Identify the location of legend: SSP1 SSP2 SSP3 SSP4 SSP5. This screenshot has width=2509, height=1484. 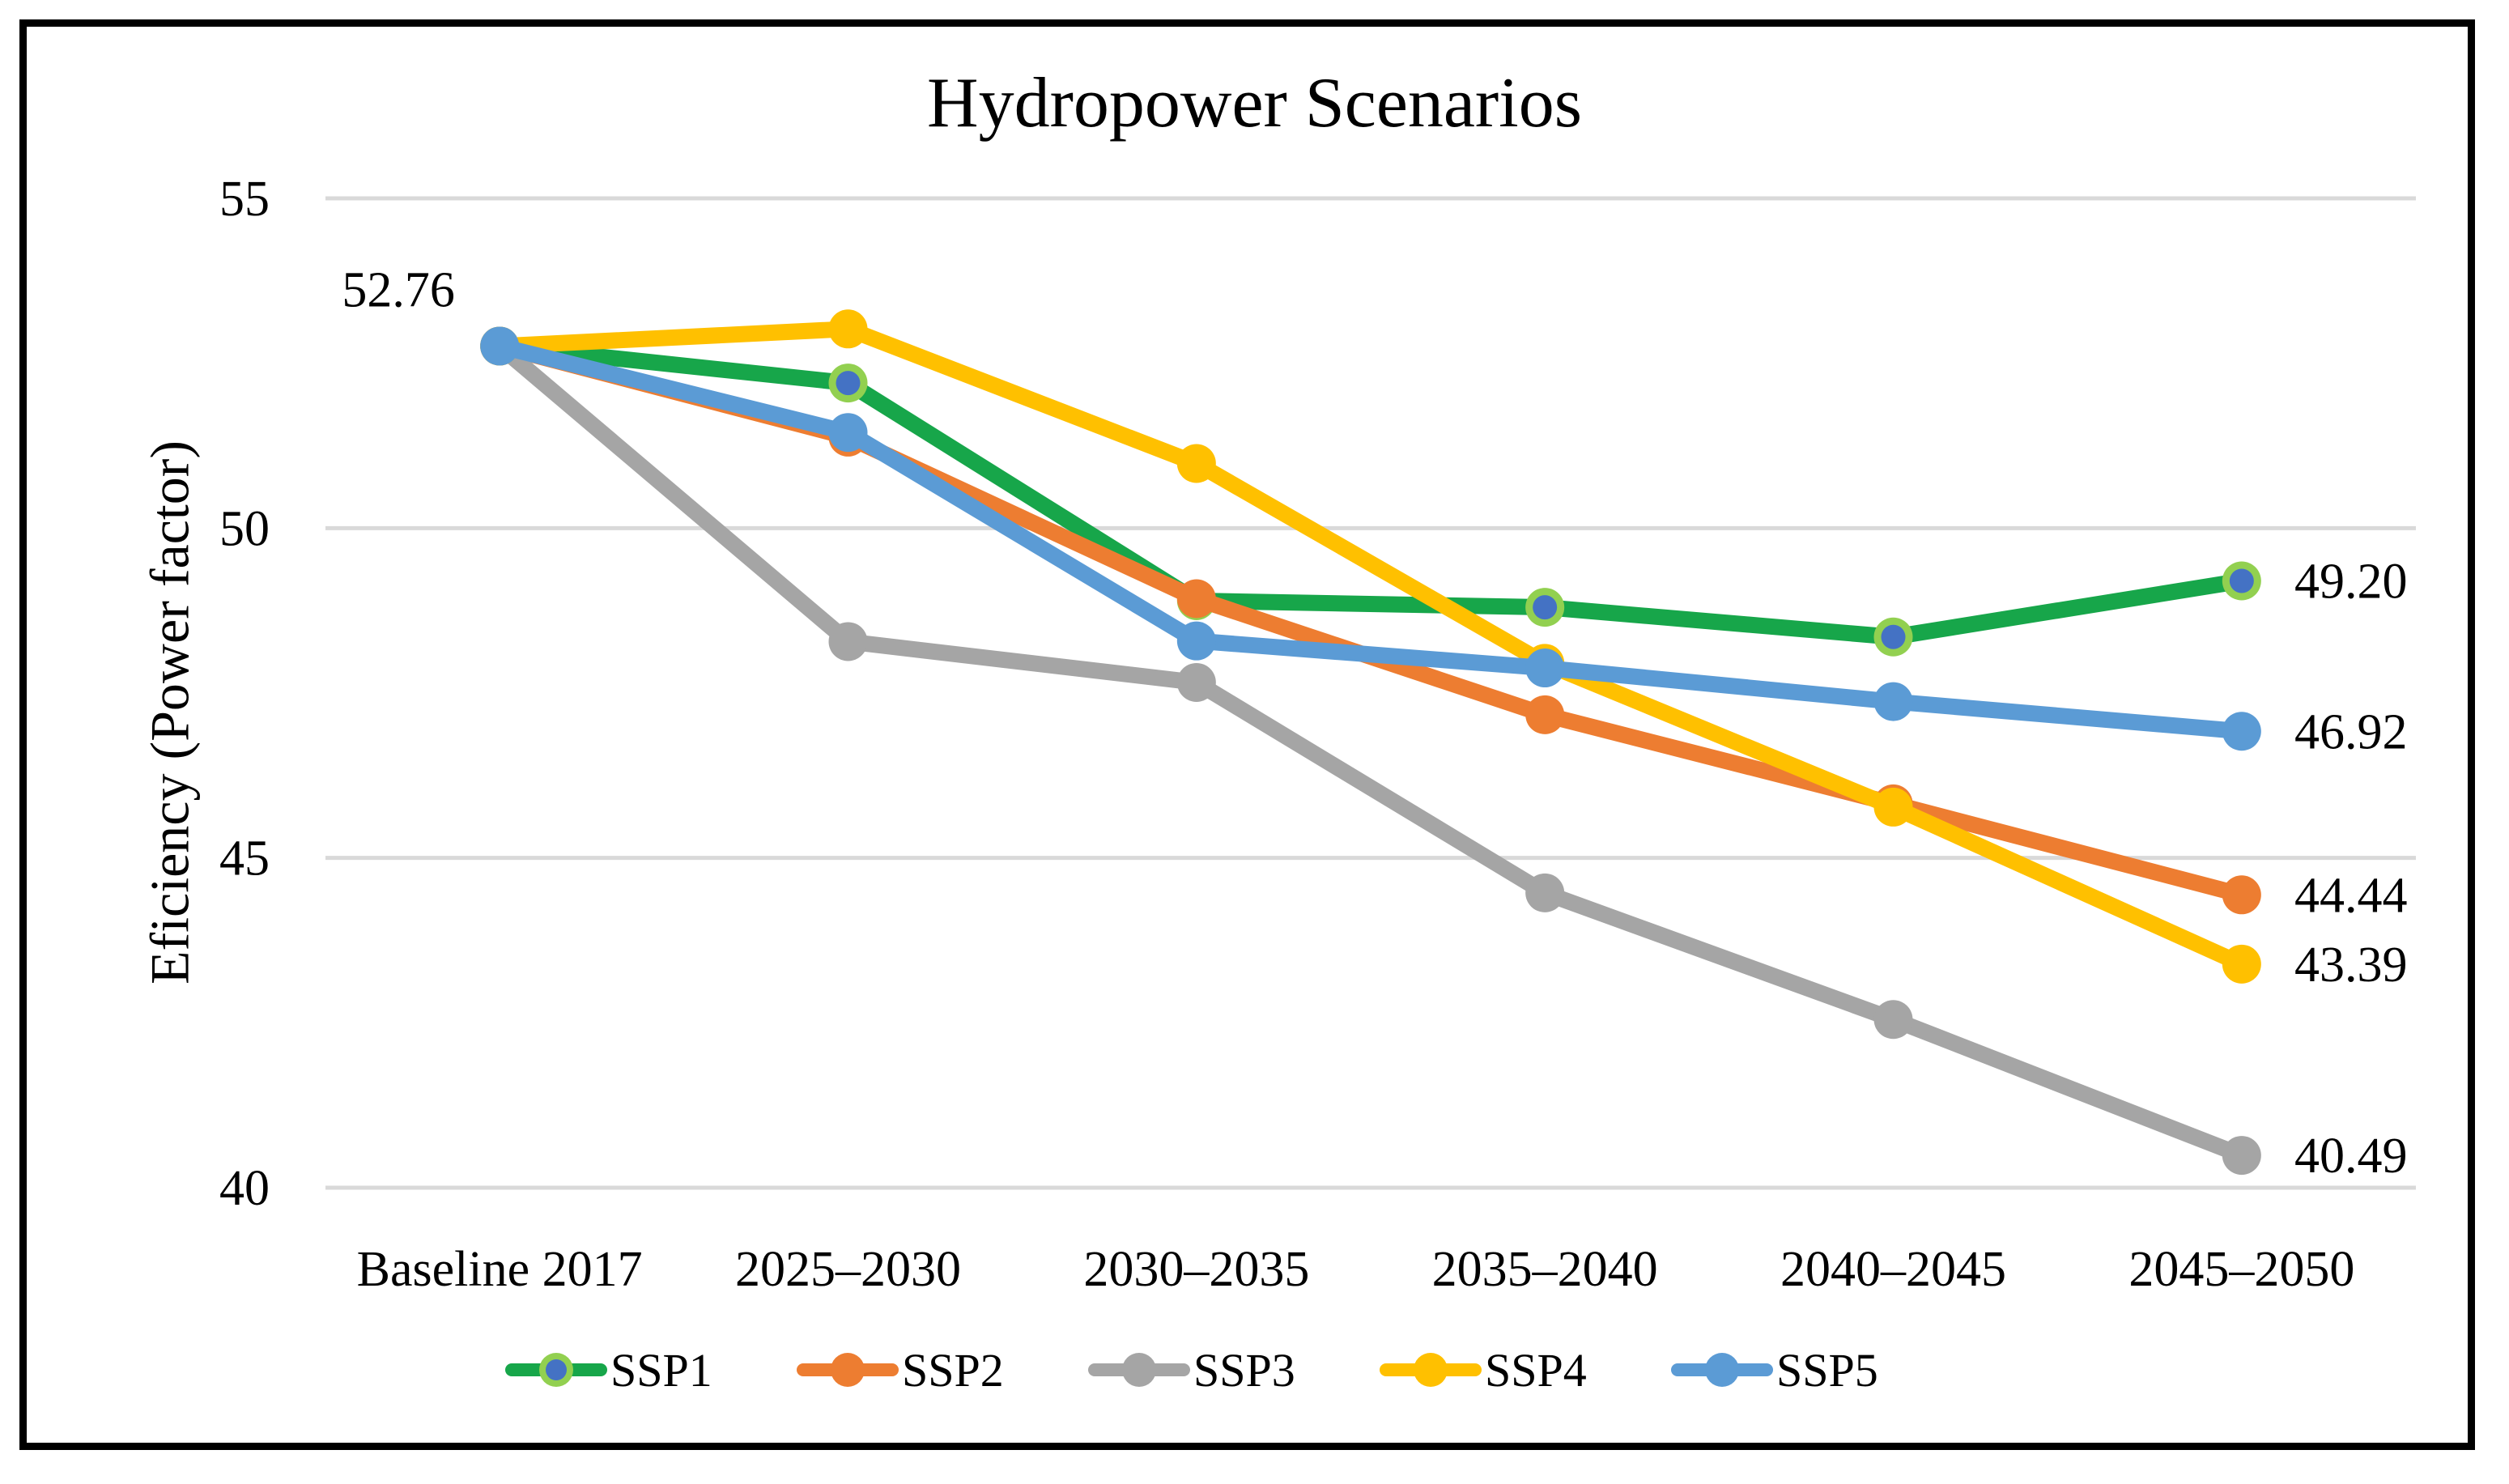
(1191, 1370).